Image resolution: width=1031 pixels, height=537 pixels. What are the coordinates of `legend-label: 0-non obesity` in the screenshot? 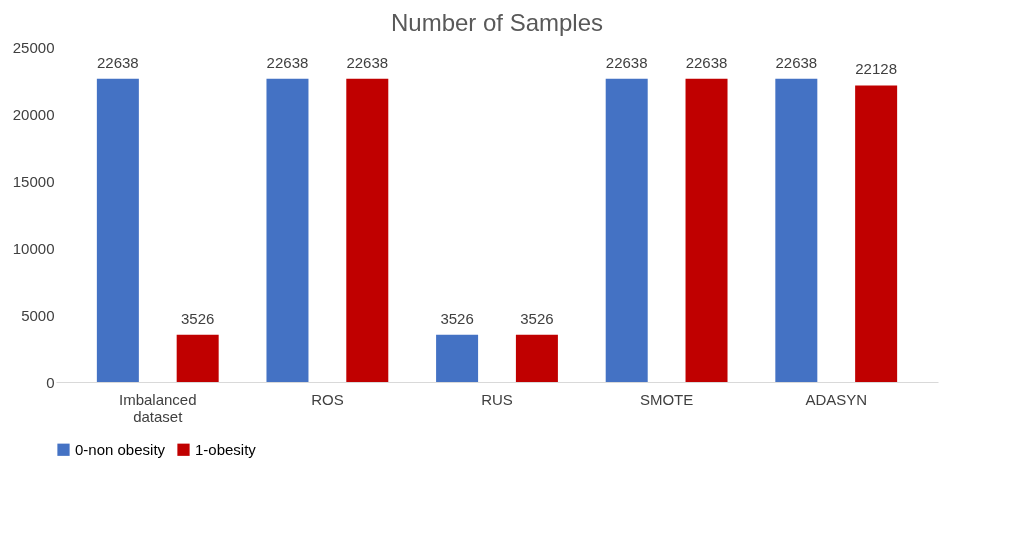 It's located at (120, 449).